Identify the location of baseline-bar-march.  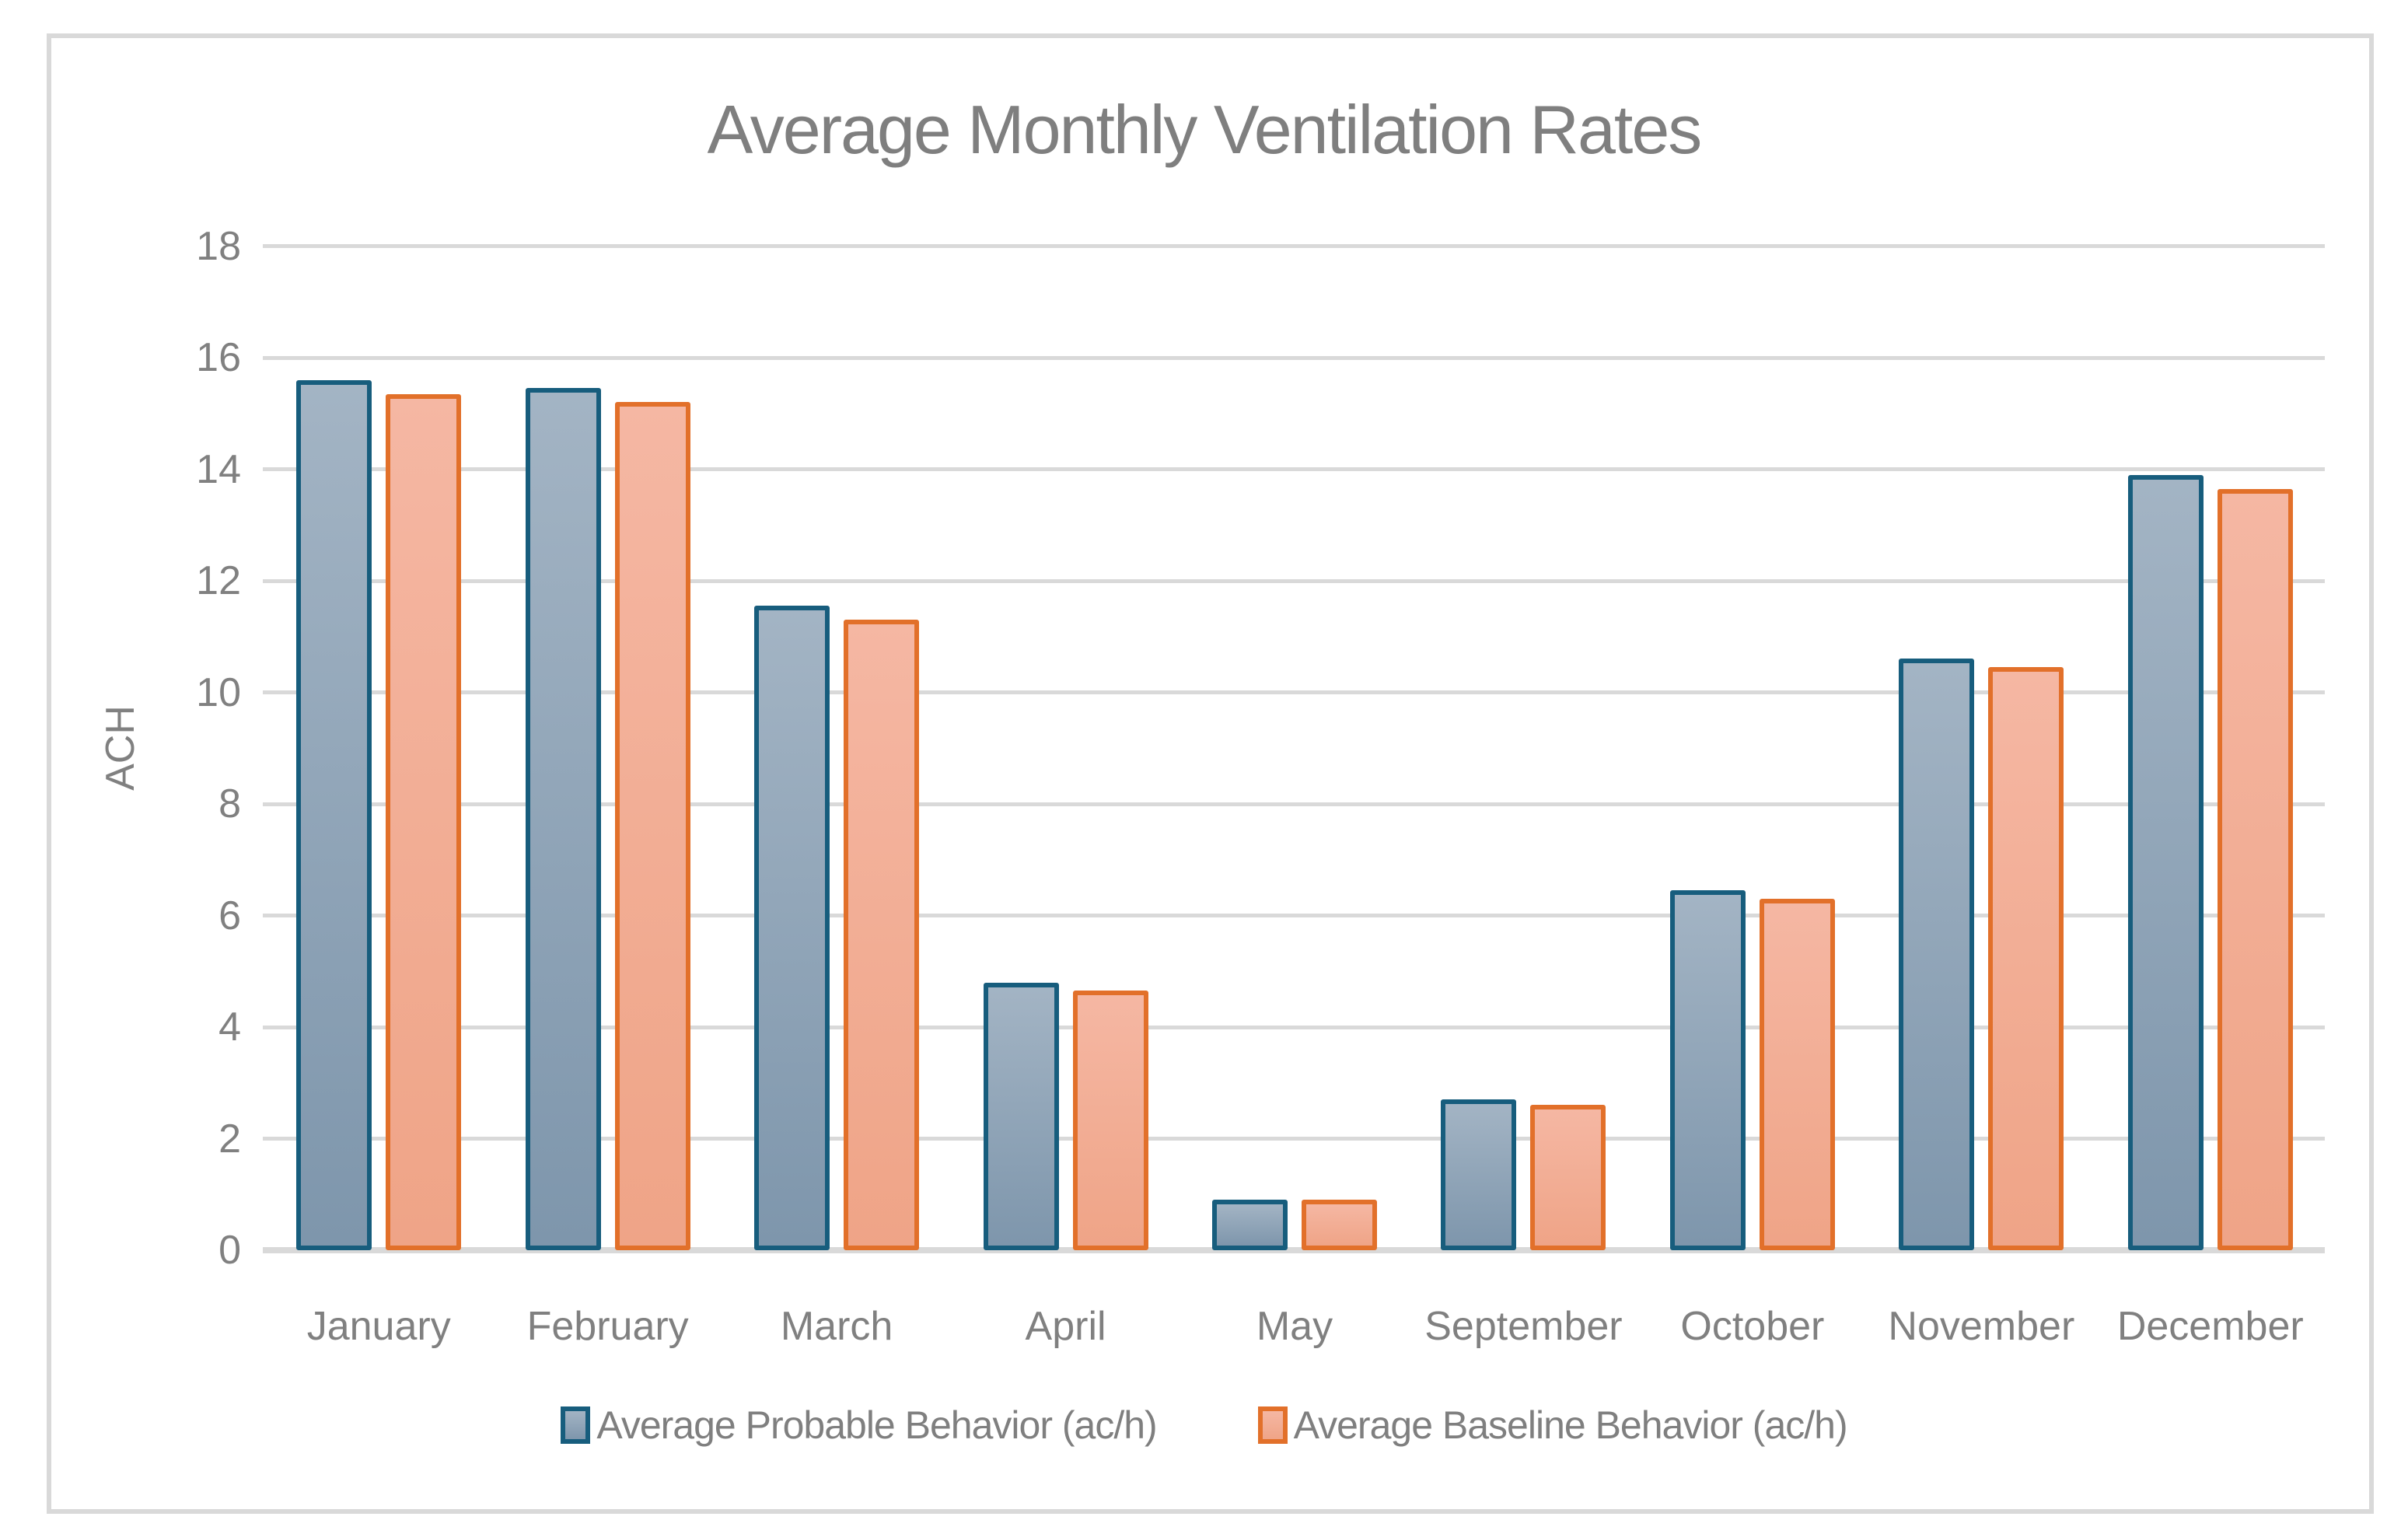
(882, 935).